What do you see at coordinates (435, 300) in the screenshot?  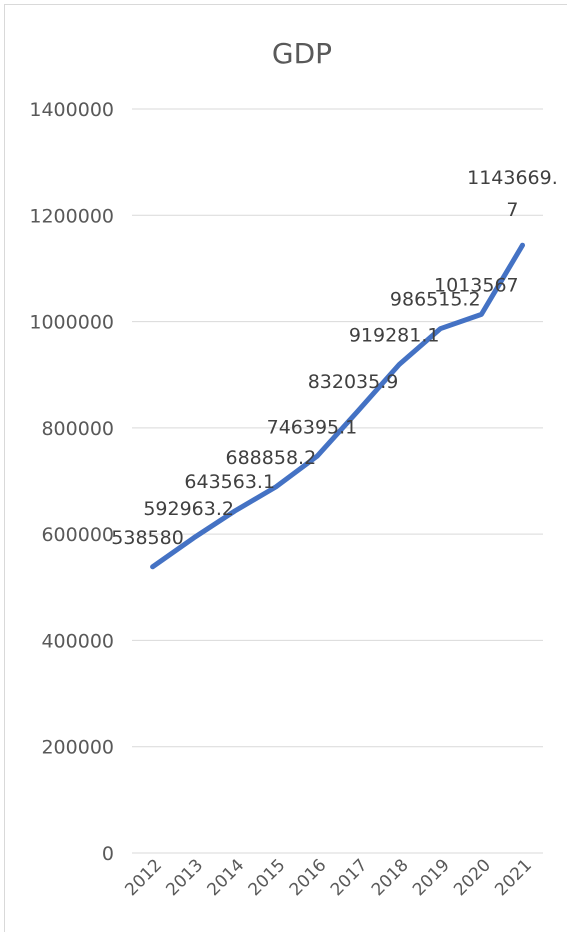 I see `data-label: 986515.2` at bounding box center [435, 300].